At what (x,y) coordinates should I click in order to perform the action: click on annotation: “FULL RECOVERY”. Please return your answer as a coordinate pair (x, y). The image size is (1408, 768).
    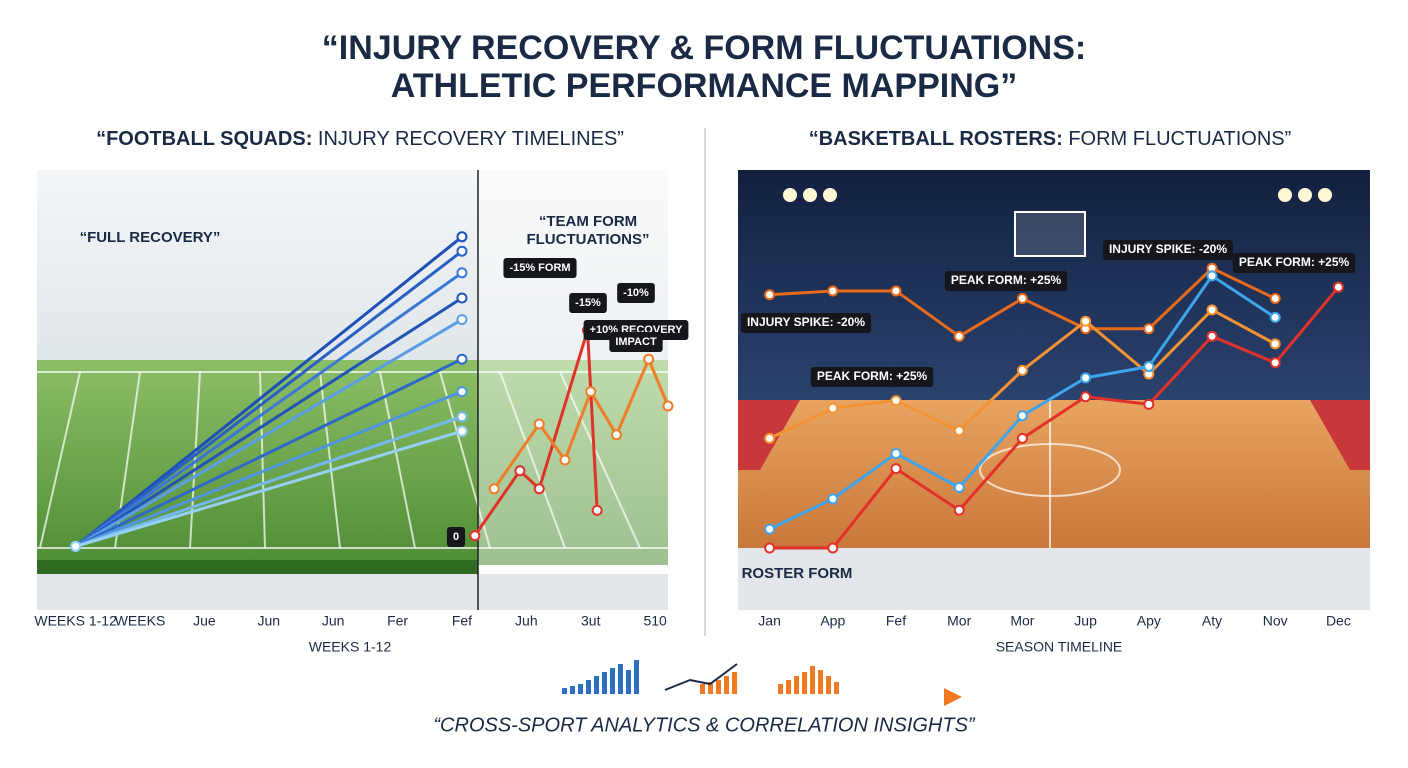
    Looking at the image, I should click on (150, 237).